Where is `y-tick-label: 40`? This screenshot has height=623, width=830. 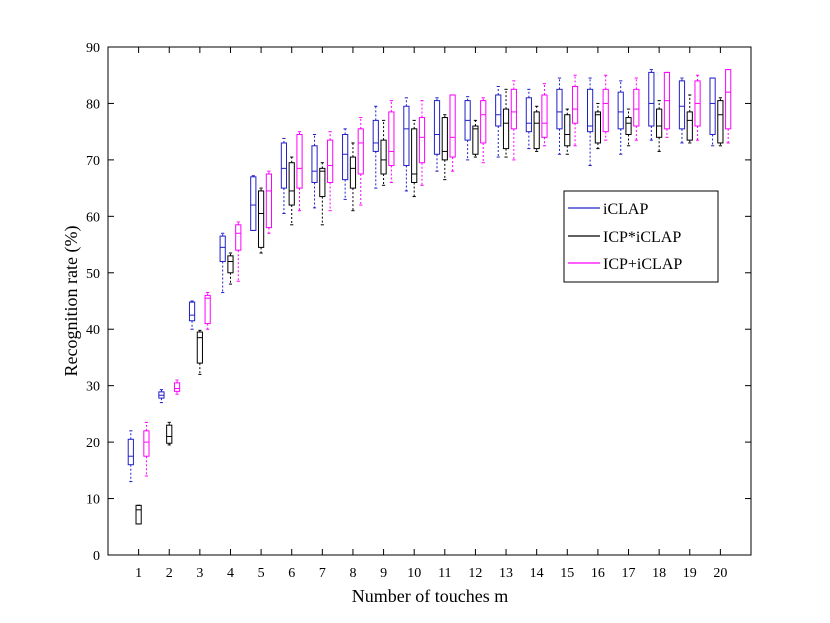
y-tick-label: 40 is located at coordinates (93, 330).